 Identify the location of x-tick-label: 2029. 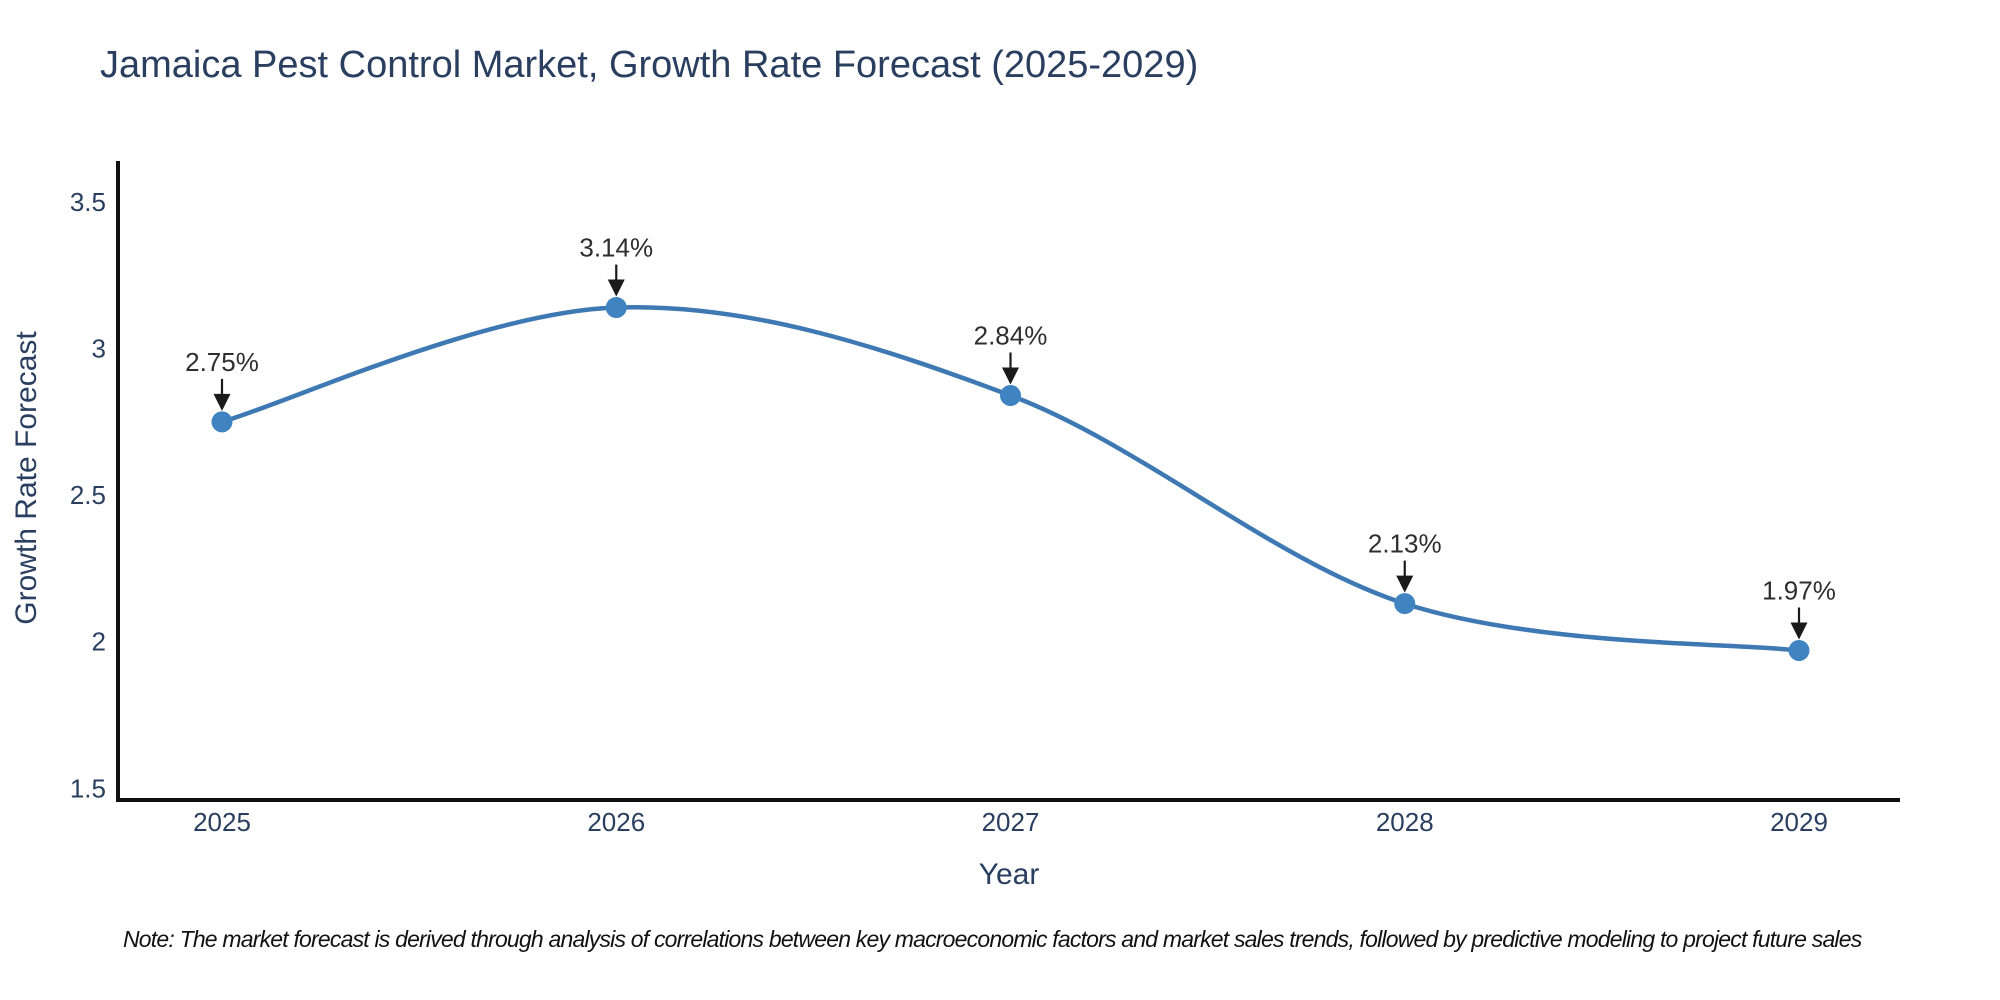
(1799, 822).